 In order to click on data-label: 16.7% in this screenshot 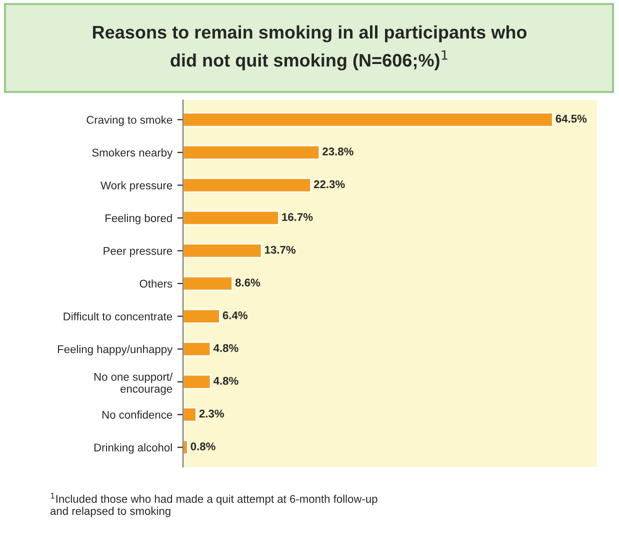, I will do `click(297, 217)`.